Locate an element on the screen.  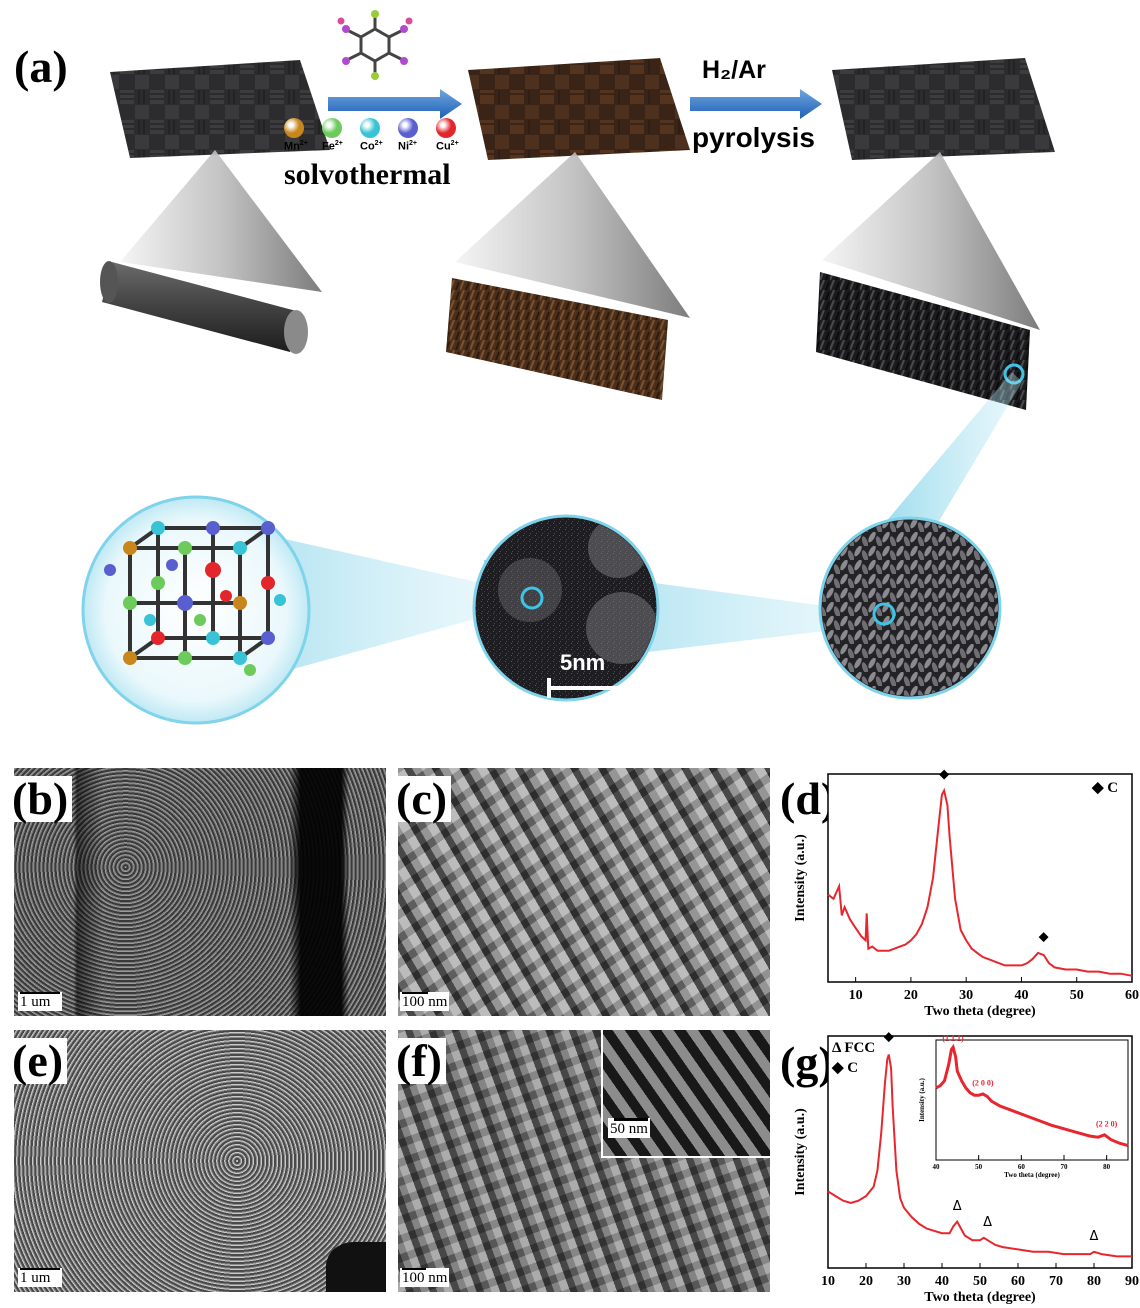
panel-c-label: (c) is located at coordinates (422, 799).